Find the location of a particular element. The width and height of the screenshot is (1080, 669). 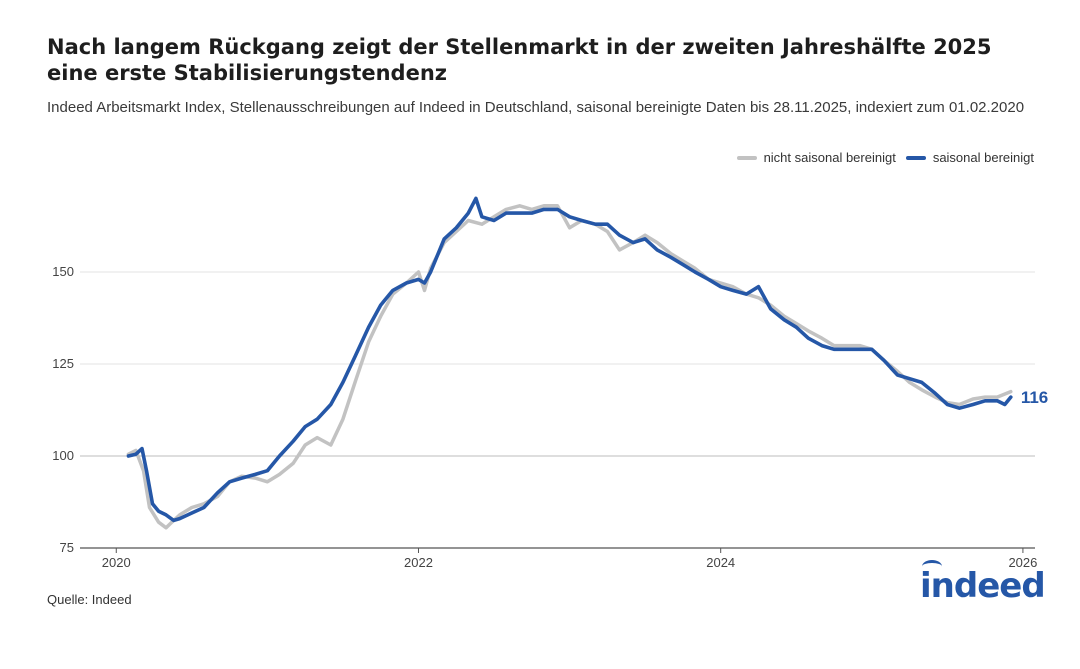

y-tick-label-100: 100 is located at coordinates (63, 455).